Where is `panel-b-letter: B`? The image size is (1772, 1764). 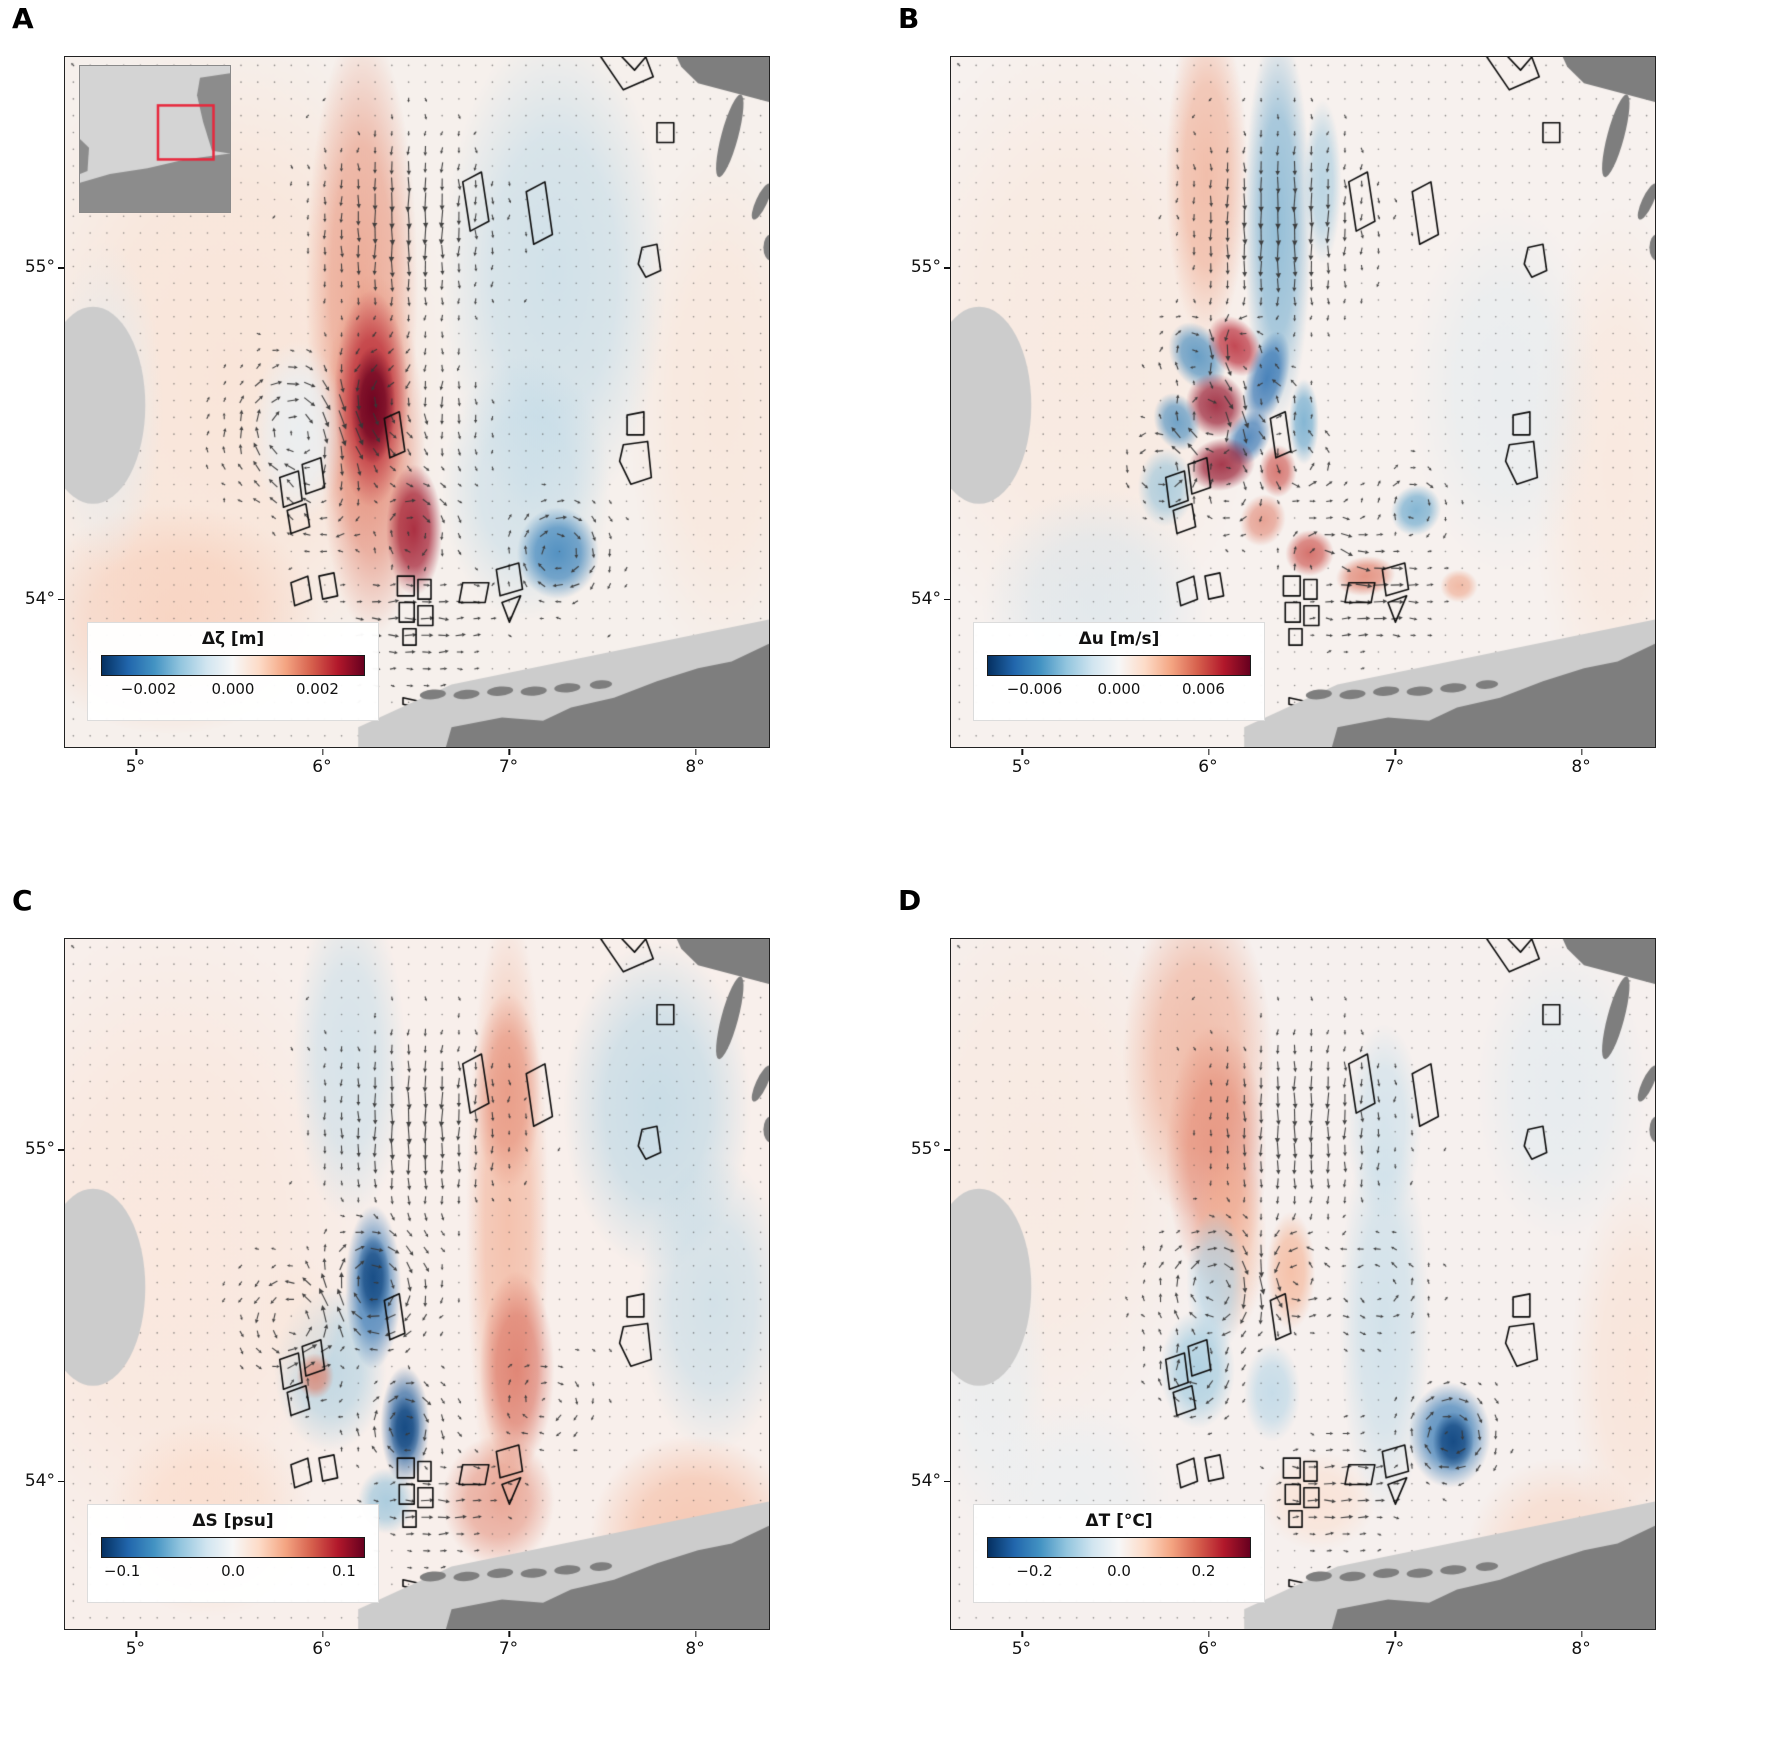 panel-b-letter: B is located at coordinates (909, 18).